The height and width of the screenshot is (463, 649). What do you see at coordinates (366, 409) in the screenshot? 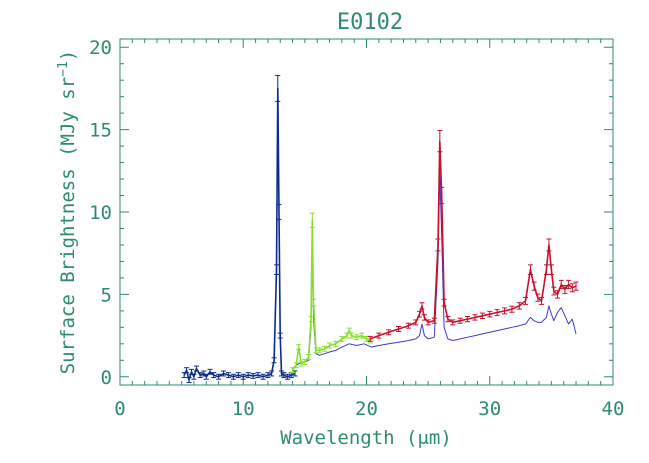
I see `x-tick-label: 20` at bounding box center [366, 409].